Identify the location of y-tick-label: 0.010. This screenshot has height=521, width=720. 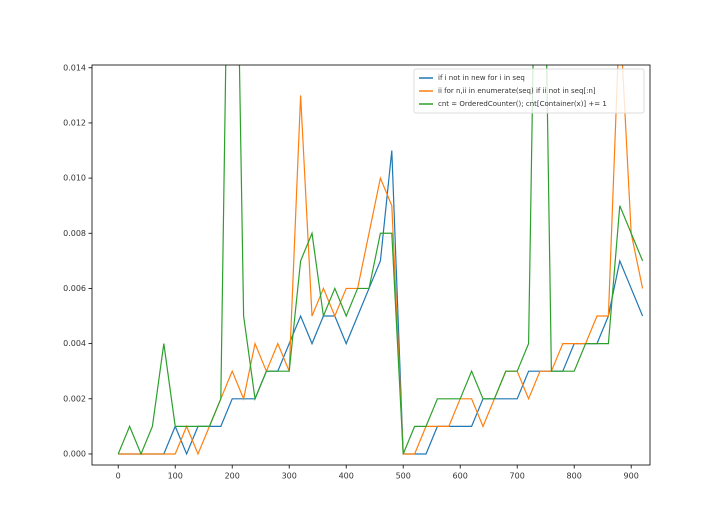
(74, 178).